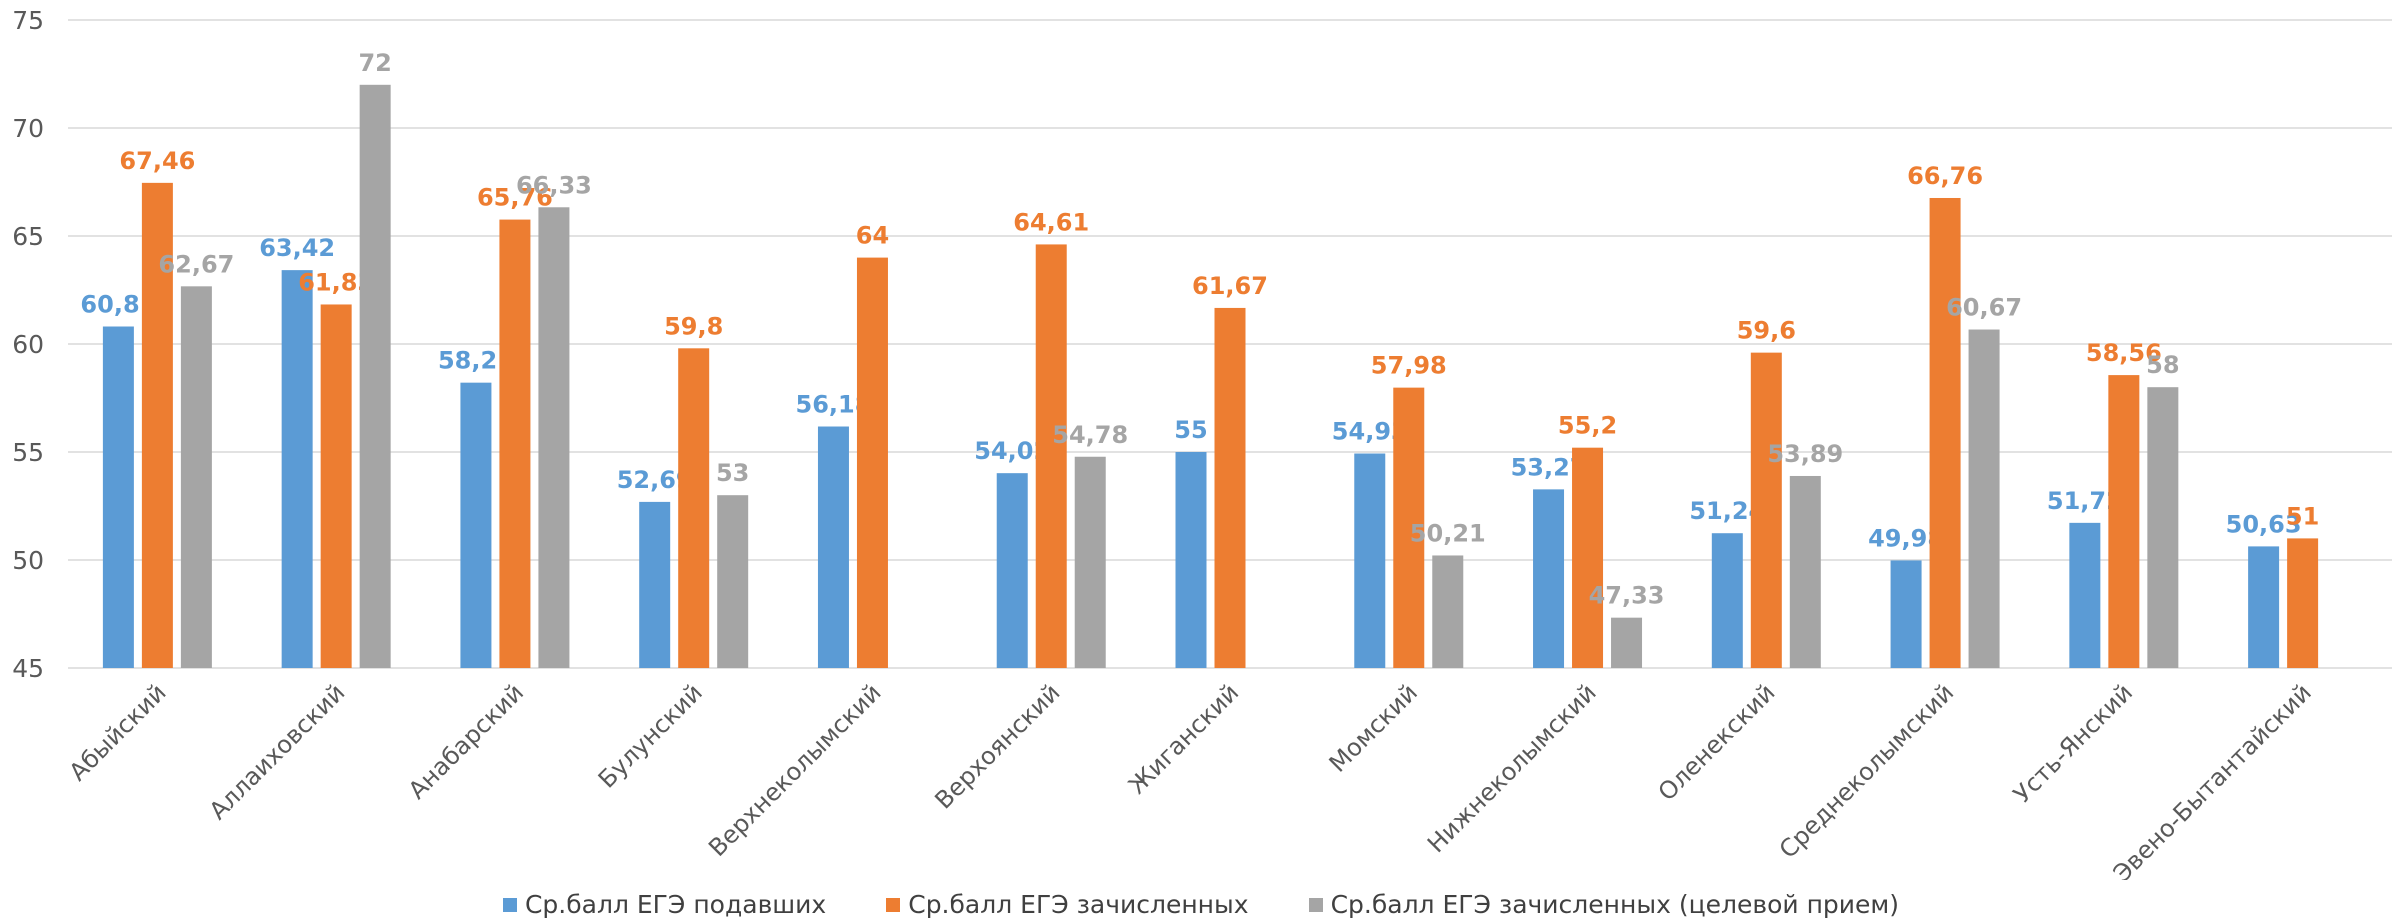 The height and width of the screenshot is (924, 2402). What do you see at coordinates (675, 904) in the screenshot?
I see `legend-label-submitted: Ср.балл ЕГЭ подавших` at bounding box center [675, 904].